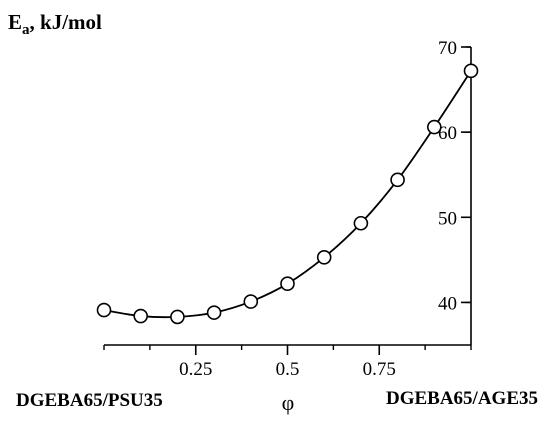 Image resolution: width=550 pixels, height=425 pixels. I want to click on x-tick-label: 0.75, so click(379, 369).